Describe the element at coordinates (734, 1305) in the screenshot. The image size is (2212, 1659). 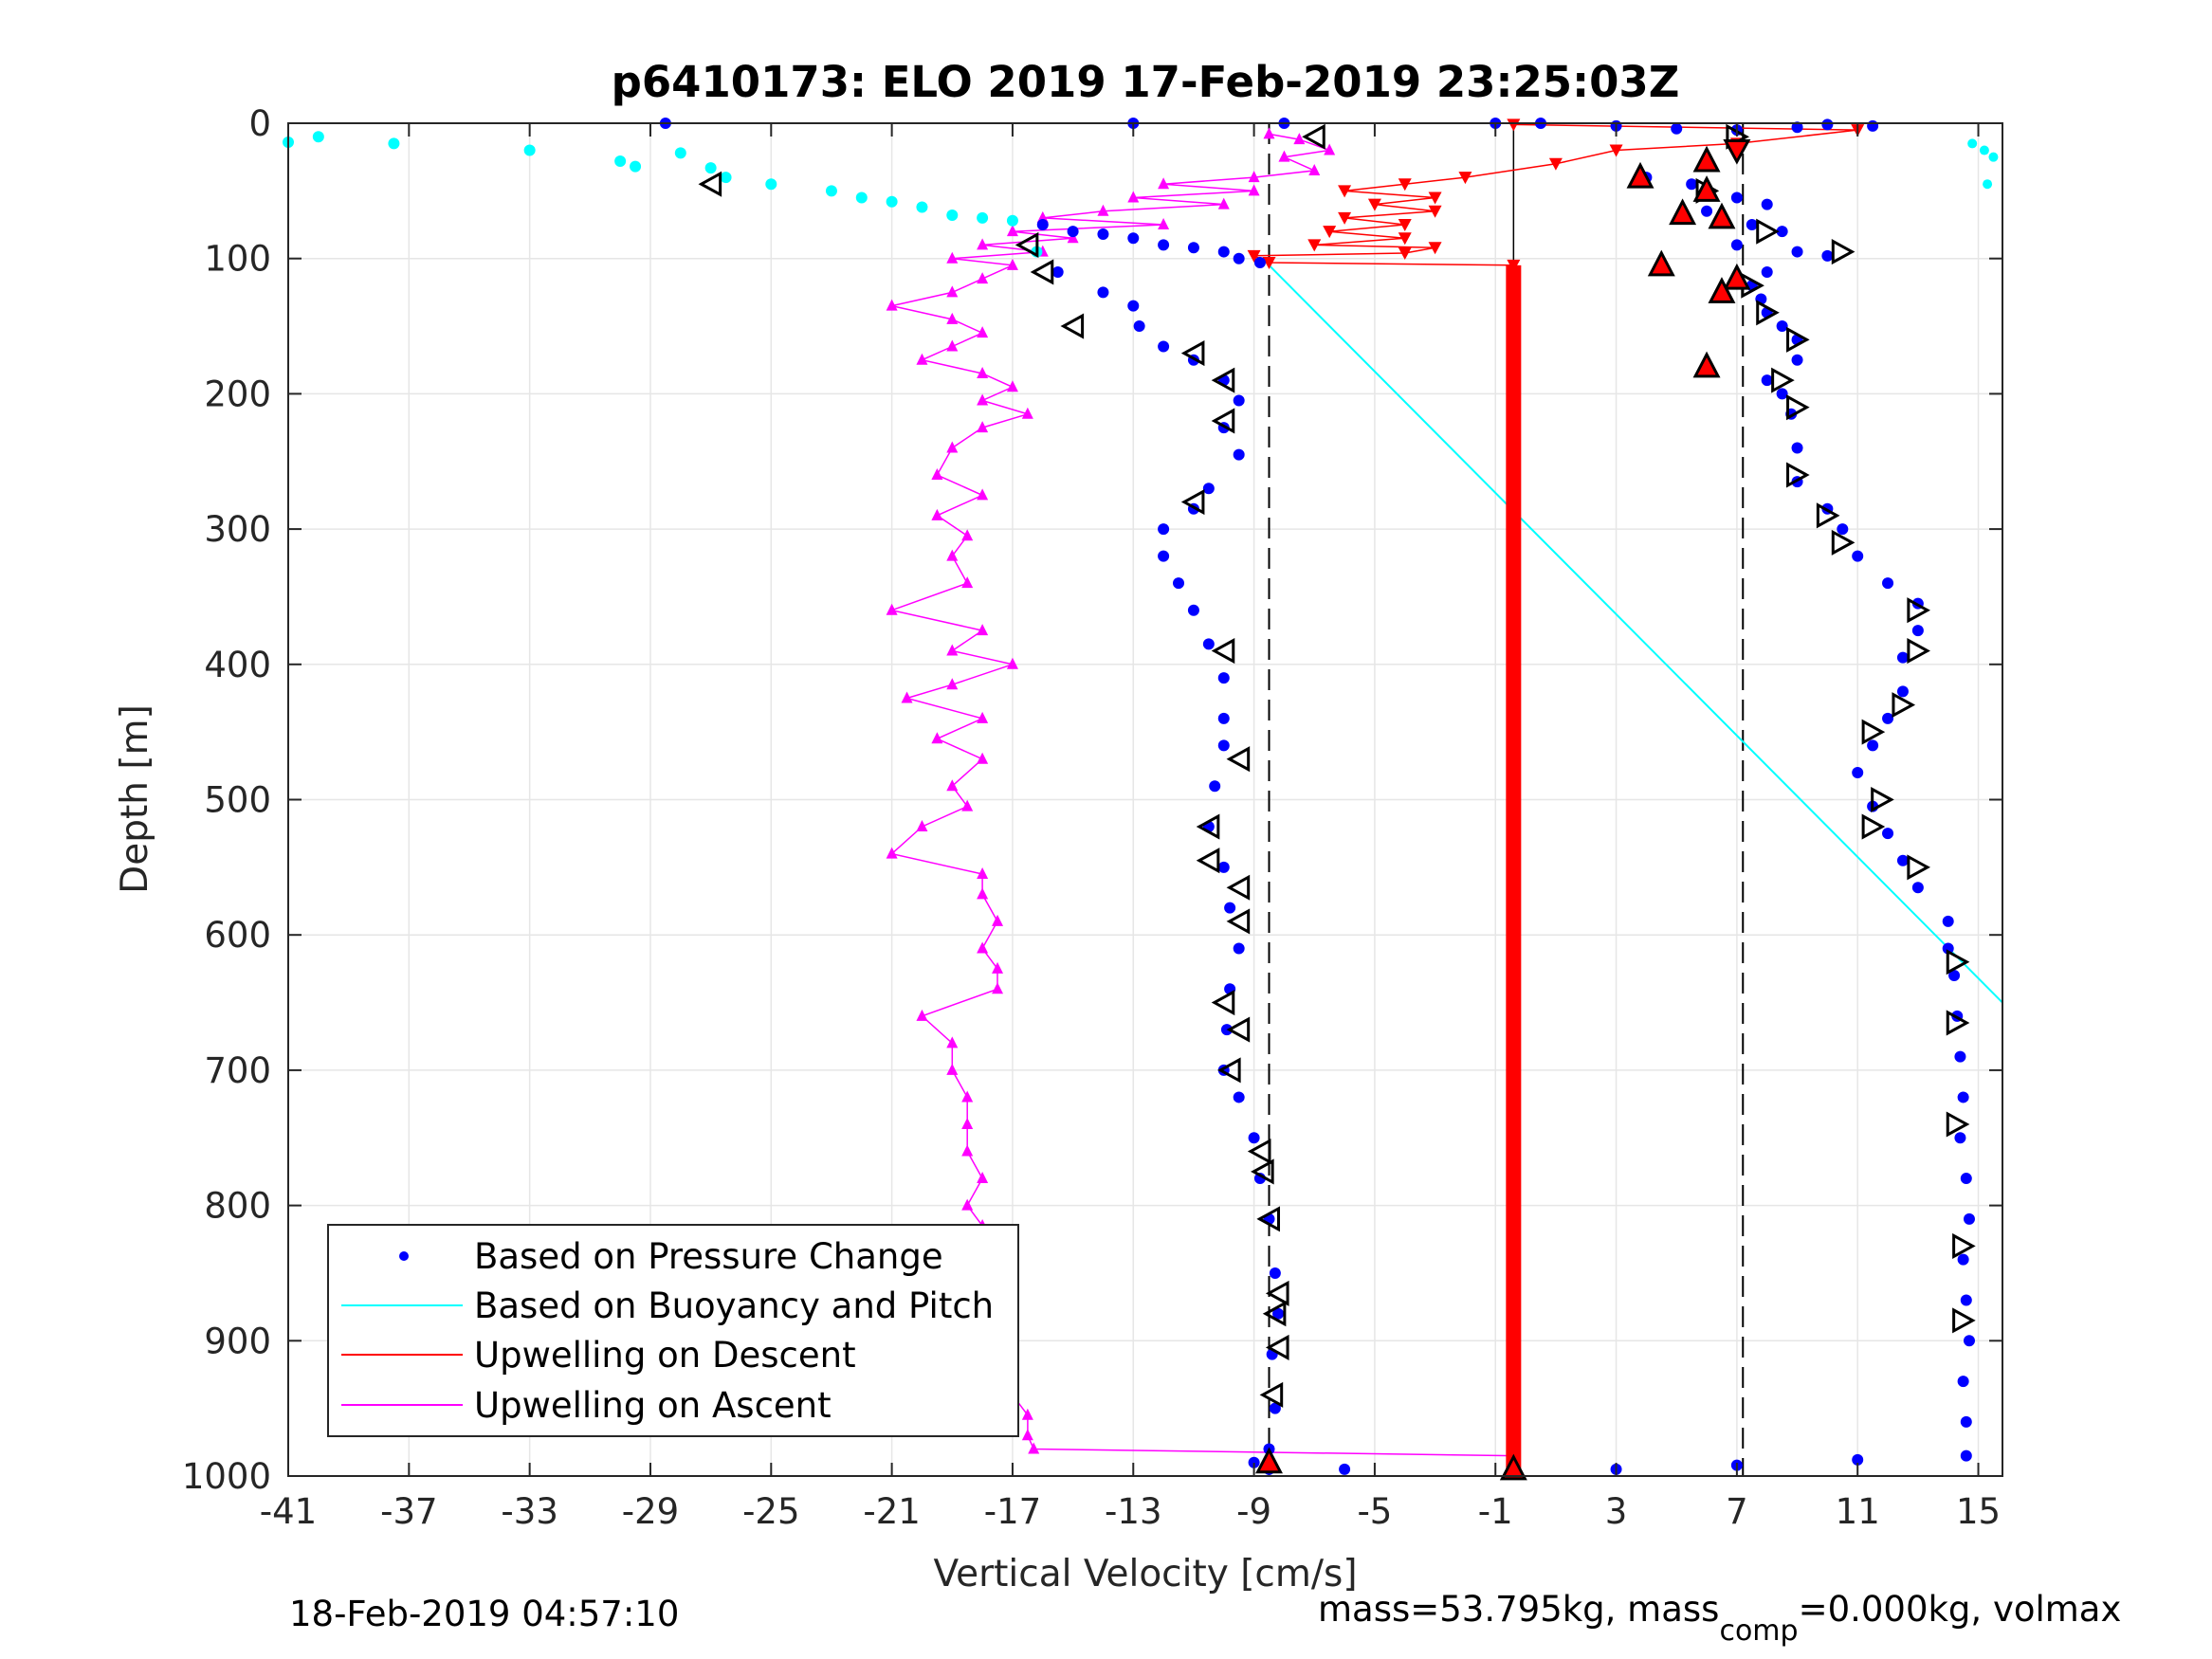
I see `legend-label-buoyancy: Based on Buoyancy and Pitch` at that location.